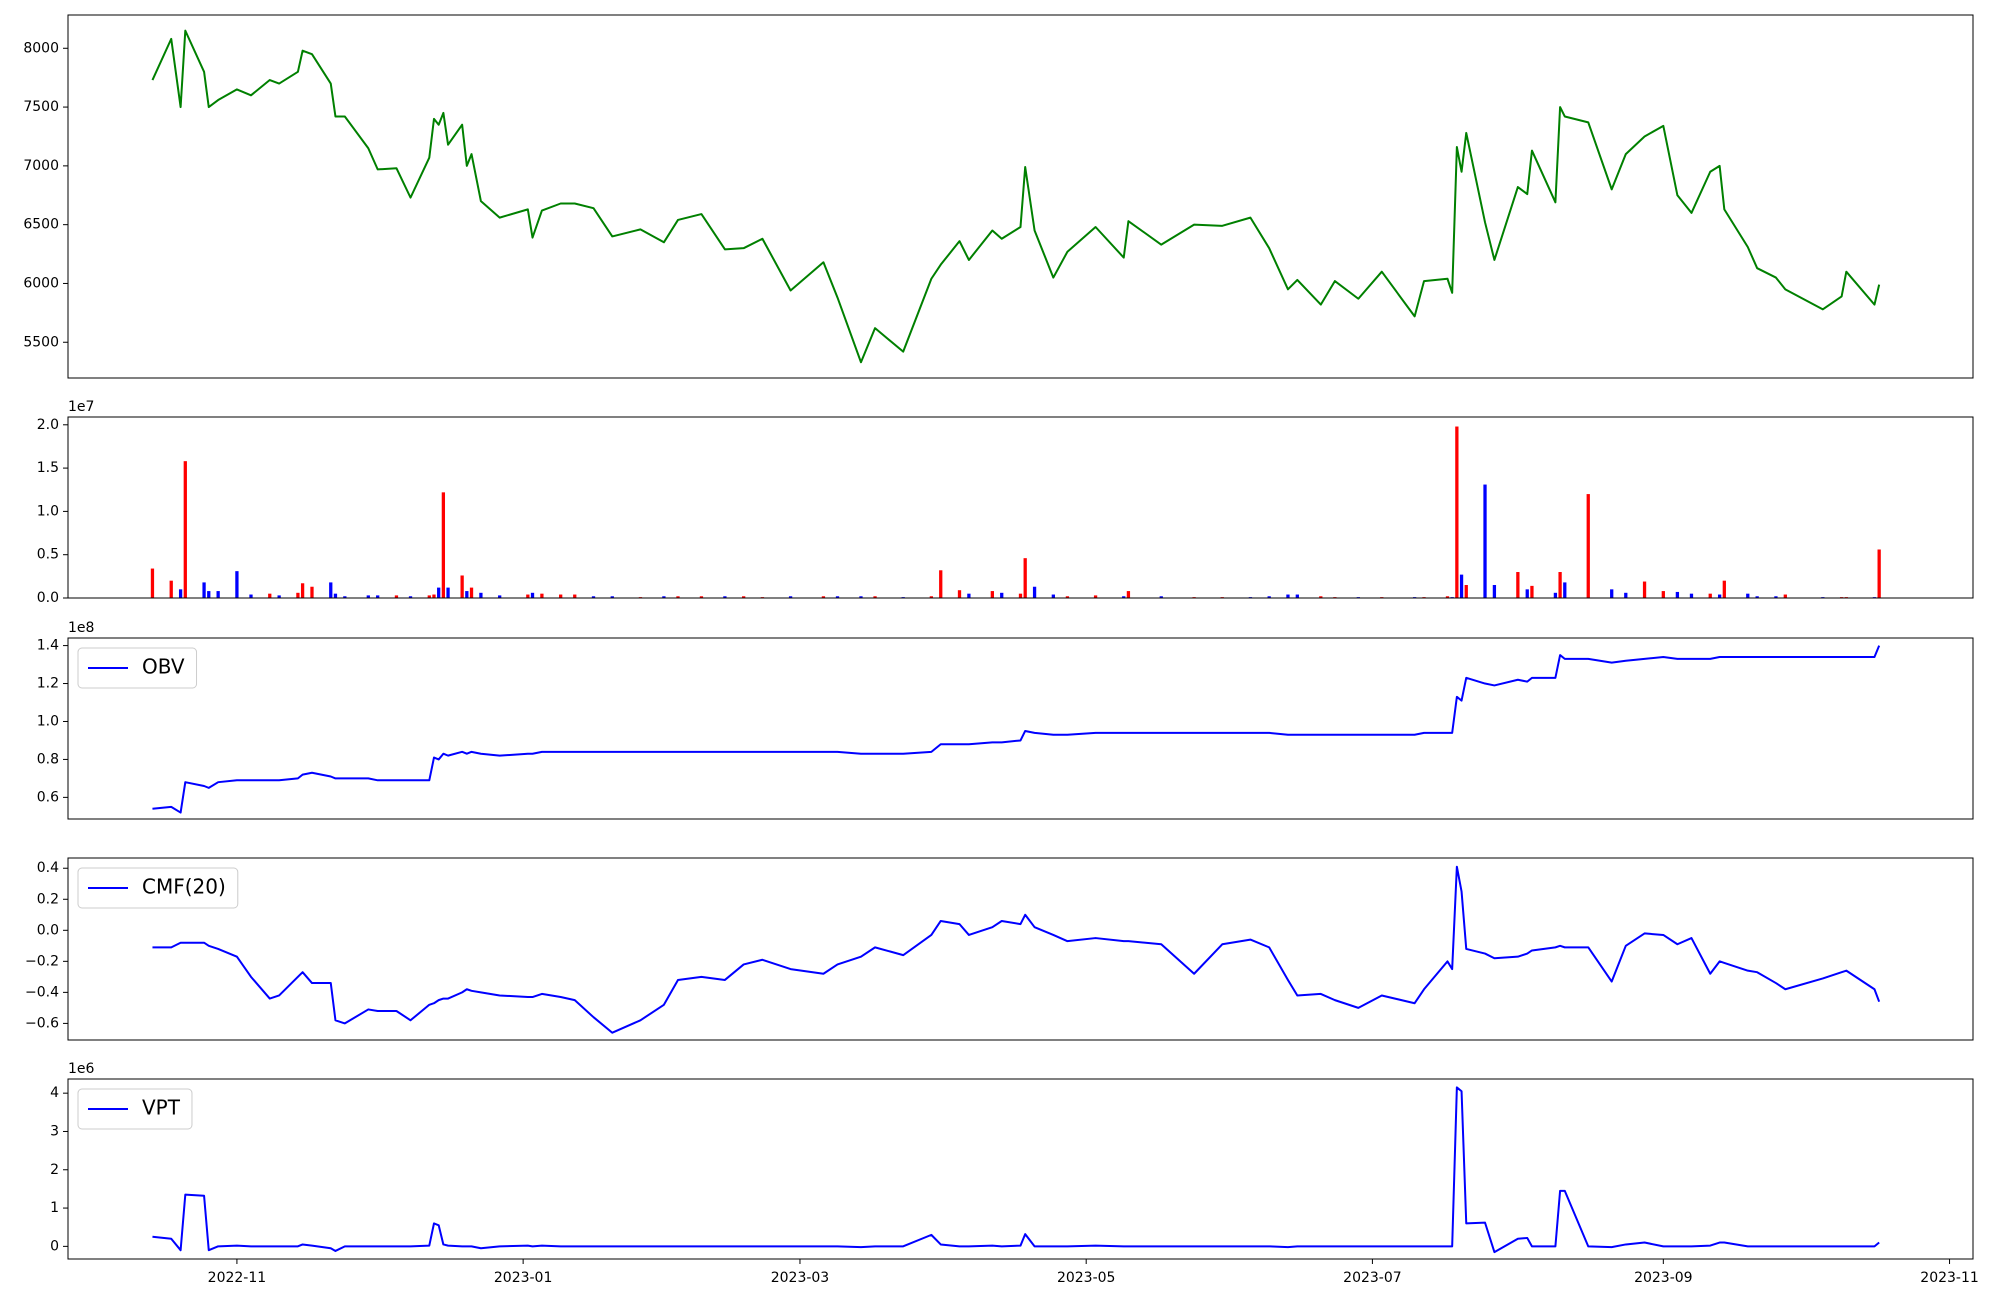  What do you see at coordinates (184, 887) in the screenshot?
I see `legend-label: CMF(20)` at bounding box center [184, 887].